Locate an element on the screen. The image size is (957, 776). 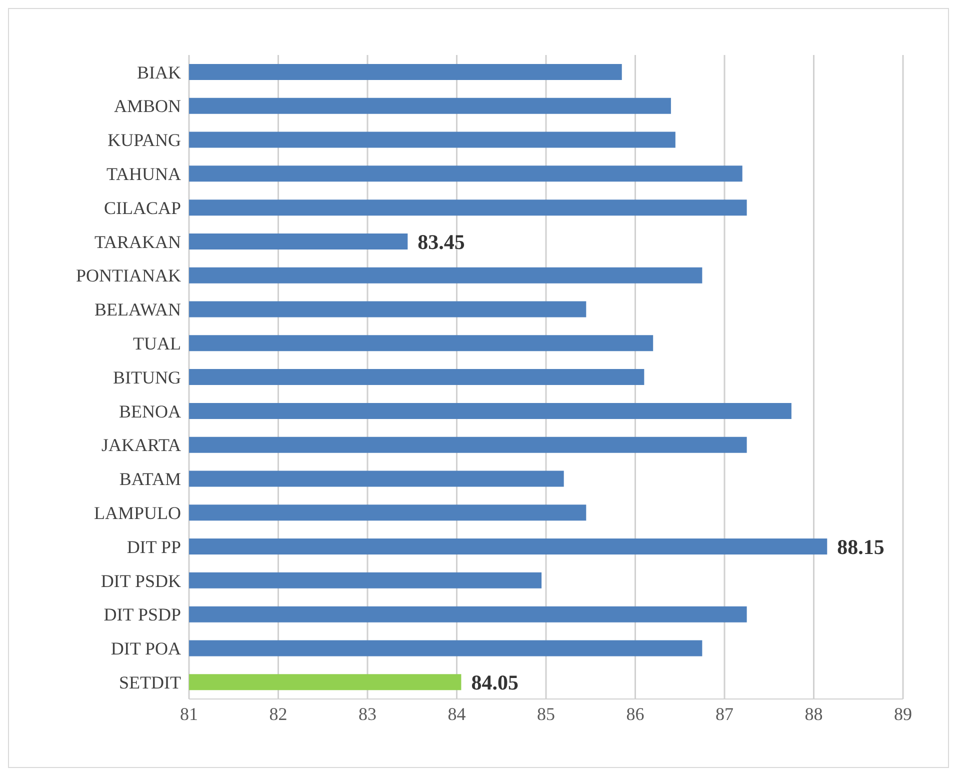
y-tick-label: BITUNG is located at coordinates (147, 377).